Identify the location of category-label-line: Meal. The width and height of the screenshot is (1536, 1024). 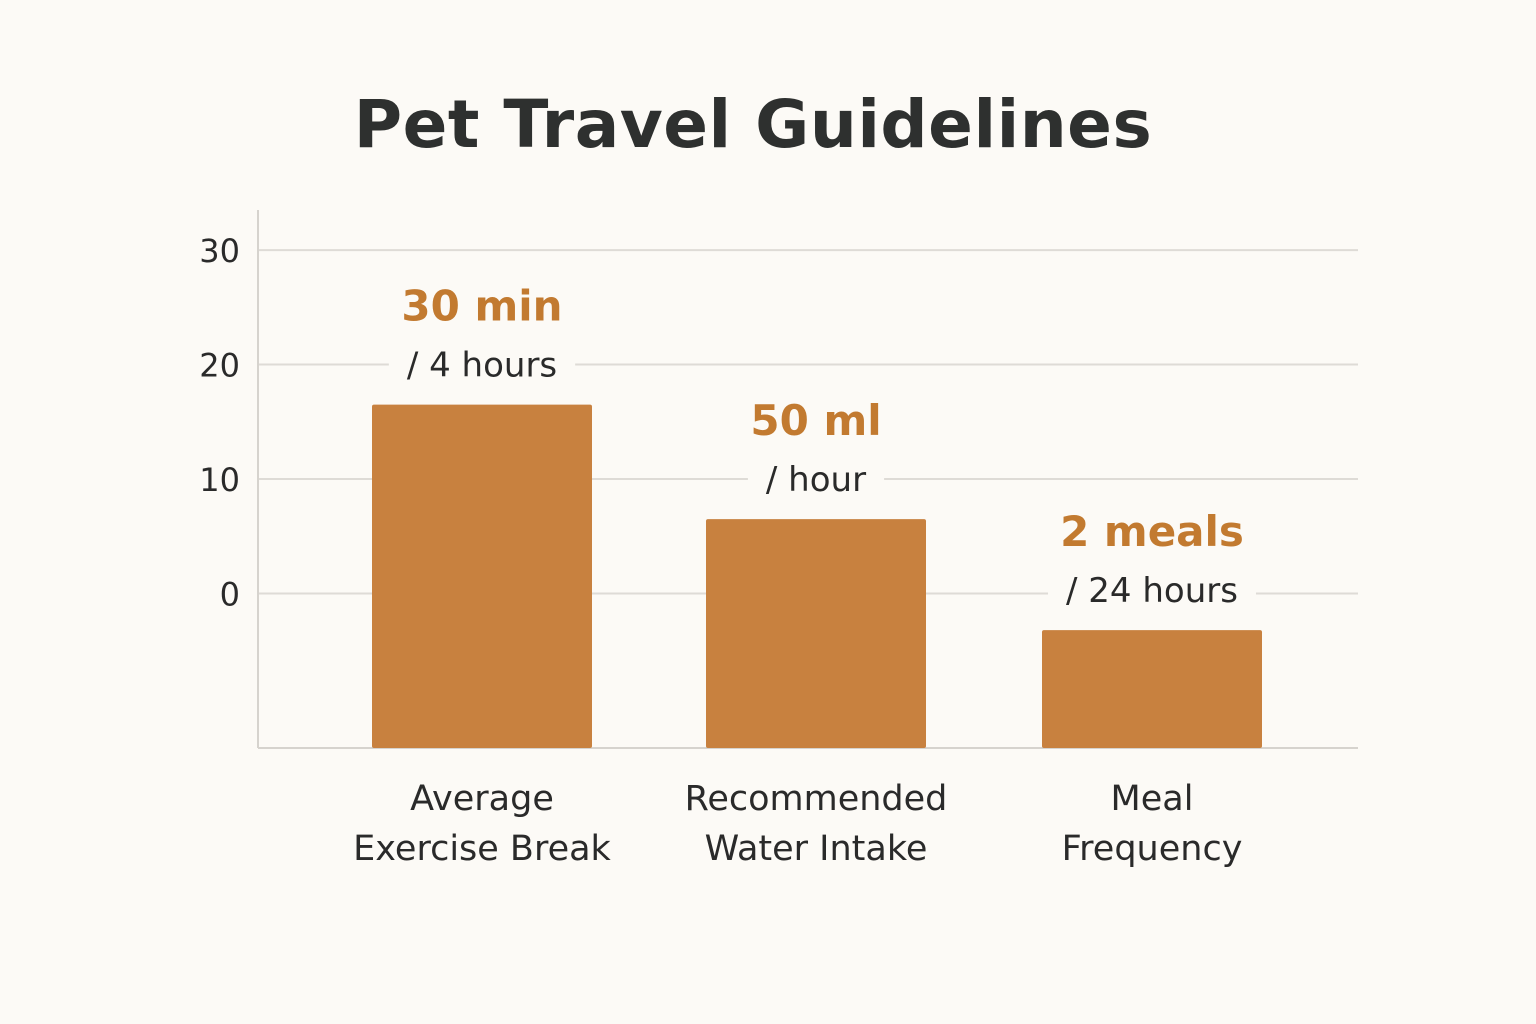
(1152, 799).